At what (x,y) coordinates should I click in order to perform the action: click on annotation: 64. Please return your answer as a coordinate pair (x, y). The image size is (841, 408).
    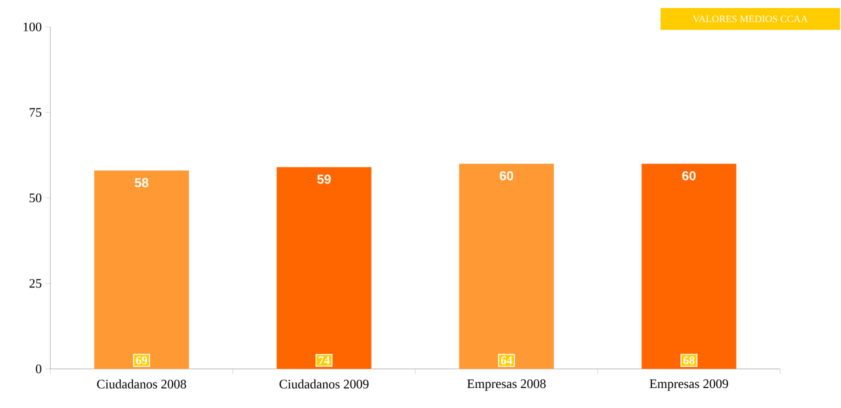
    Looking at the image, I should click on (506, 360).